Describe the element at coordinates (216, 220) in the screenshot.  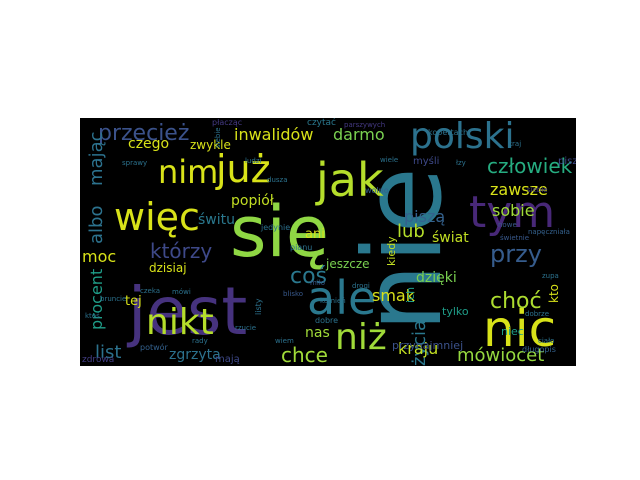
I see `cloud-word: świtu` at that location.